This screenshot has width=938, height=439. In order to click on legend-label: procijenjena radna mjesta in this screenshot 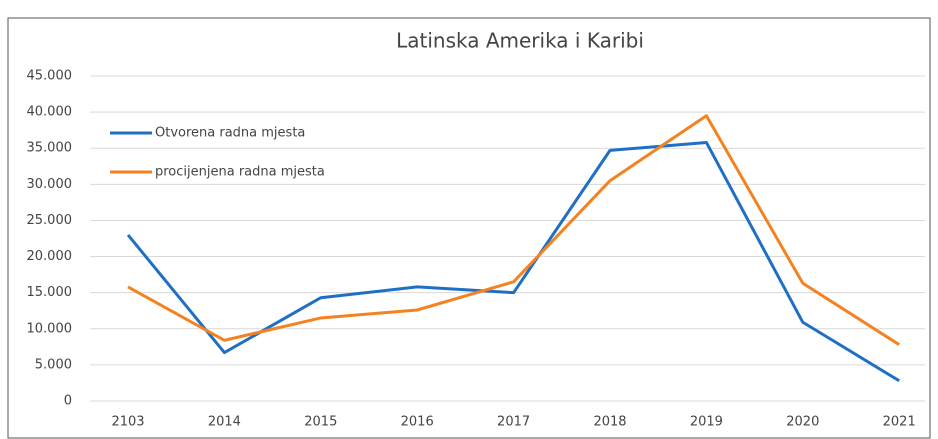, I will do `click(240, 172)`.